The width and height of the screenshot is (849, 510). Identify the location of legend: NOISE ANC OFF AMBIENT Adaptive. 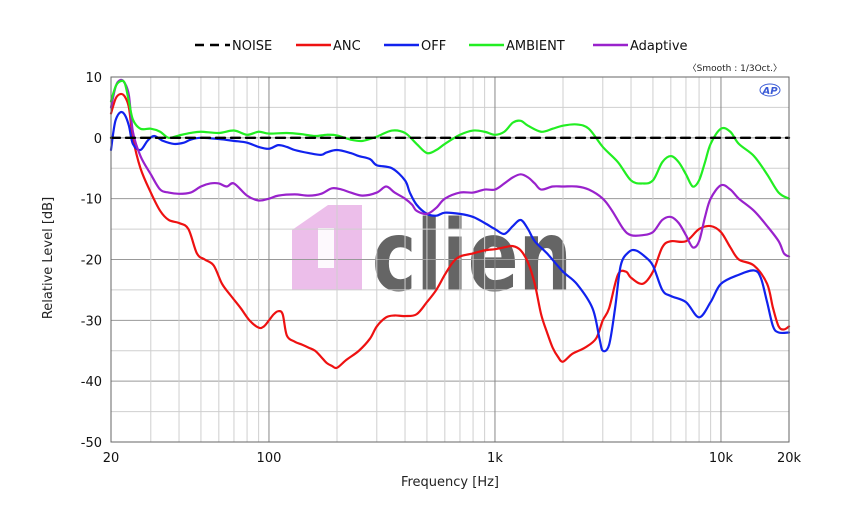
(441, 46).